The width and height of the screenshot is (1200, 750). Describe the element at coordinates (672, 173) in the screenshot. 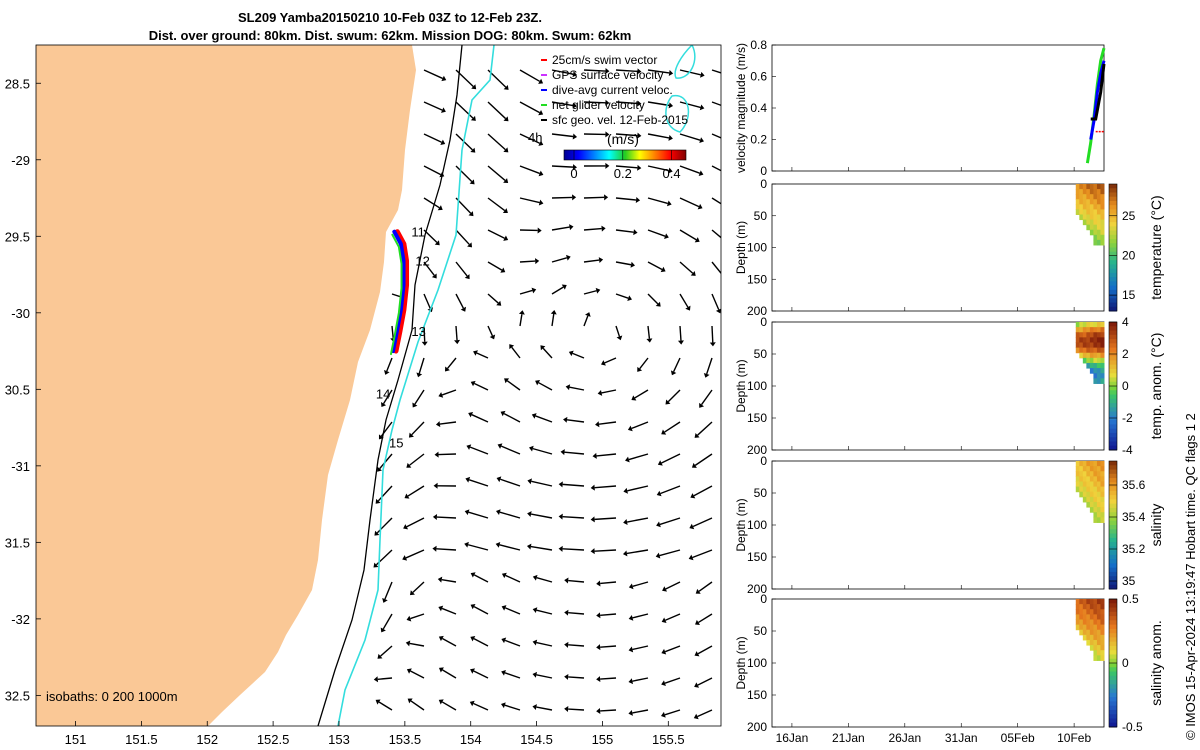

I see `colorbar-tick-label: 0.4` at that location.